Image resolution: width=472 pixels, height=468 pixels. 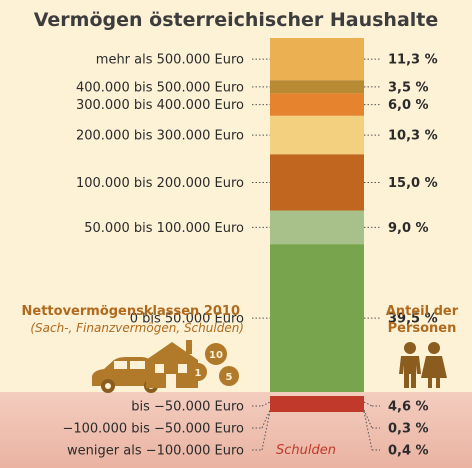 What do you see at coordinates (408, 228) in the screenshot?
I see `value-label: 9,0 %` at bounding box center [408, 228].